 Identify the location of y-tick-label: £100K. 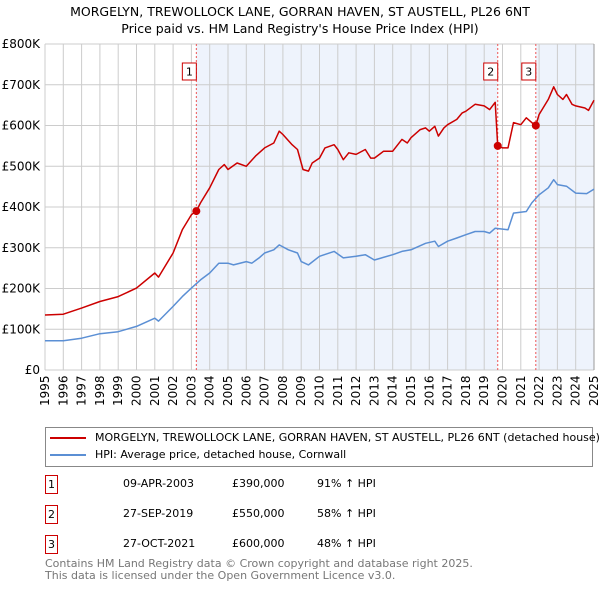
(22, 329).